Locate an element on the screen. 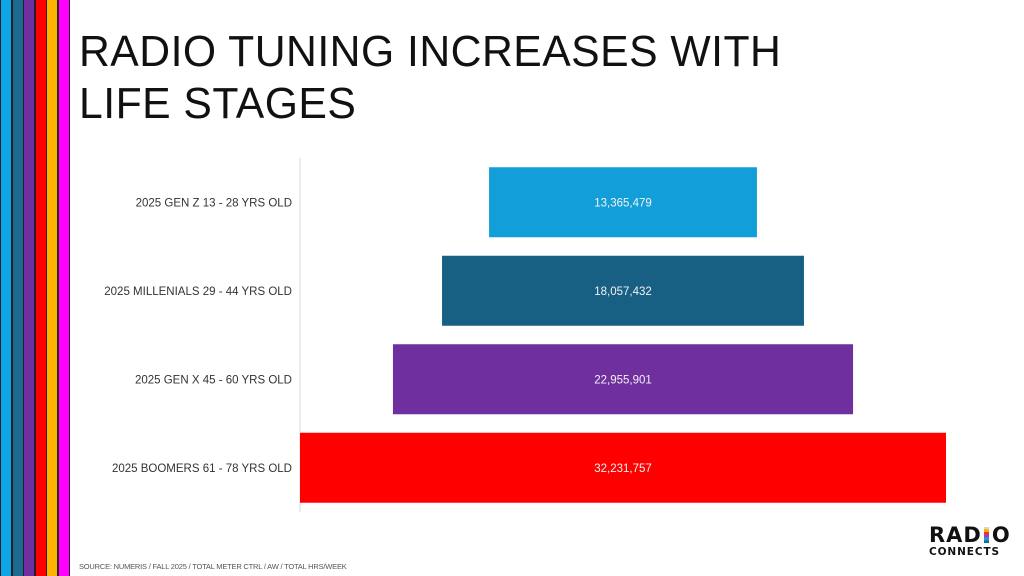 The width and height of the screenshot is (1024, 576). category-tick-label: 2025 GEN X 45 - 60 YRS OLD is located at coordinates (213, 380).